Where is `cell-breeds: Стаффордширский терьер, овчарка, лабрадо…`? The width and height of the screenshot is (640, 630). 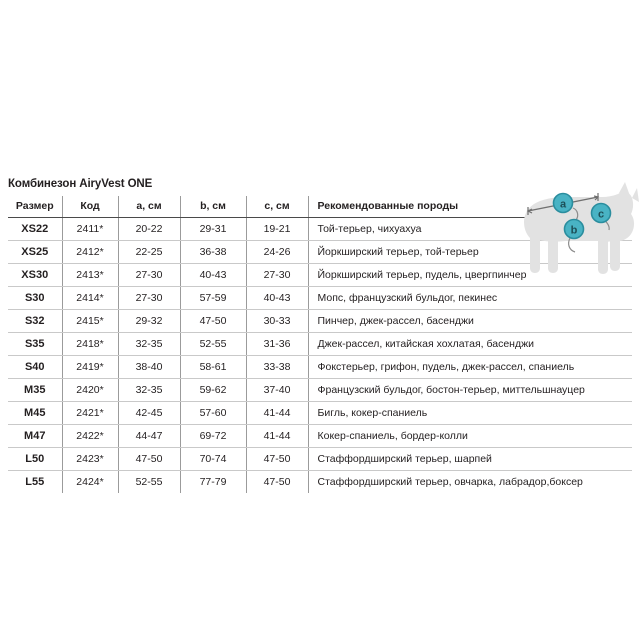 cell-breeds: Стаффордширский терьер, овчарка, лабрадо… is located at coordinates (469, 481).